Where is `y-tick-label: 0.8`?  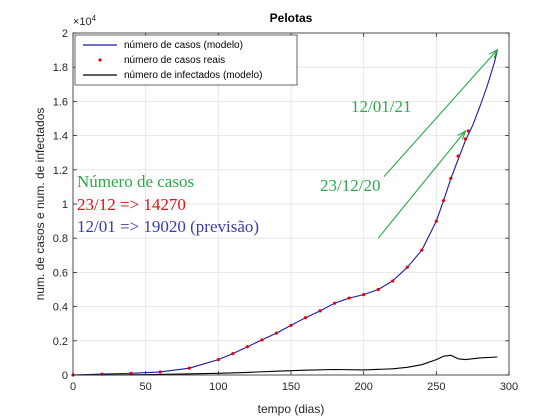
y-tick-label: 0.8 is located at coordinates (60, 239).